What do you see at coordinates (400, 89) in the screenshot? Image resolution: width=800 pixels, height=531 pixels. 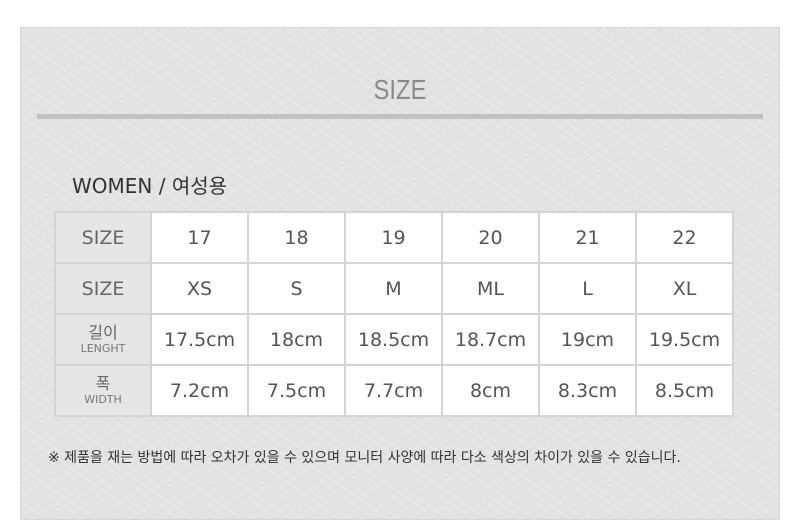 I see `page-title: SIZE` at bounding box center [400, 89].